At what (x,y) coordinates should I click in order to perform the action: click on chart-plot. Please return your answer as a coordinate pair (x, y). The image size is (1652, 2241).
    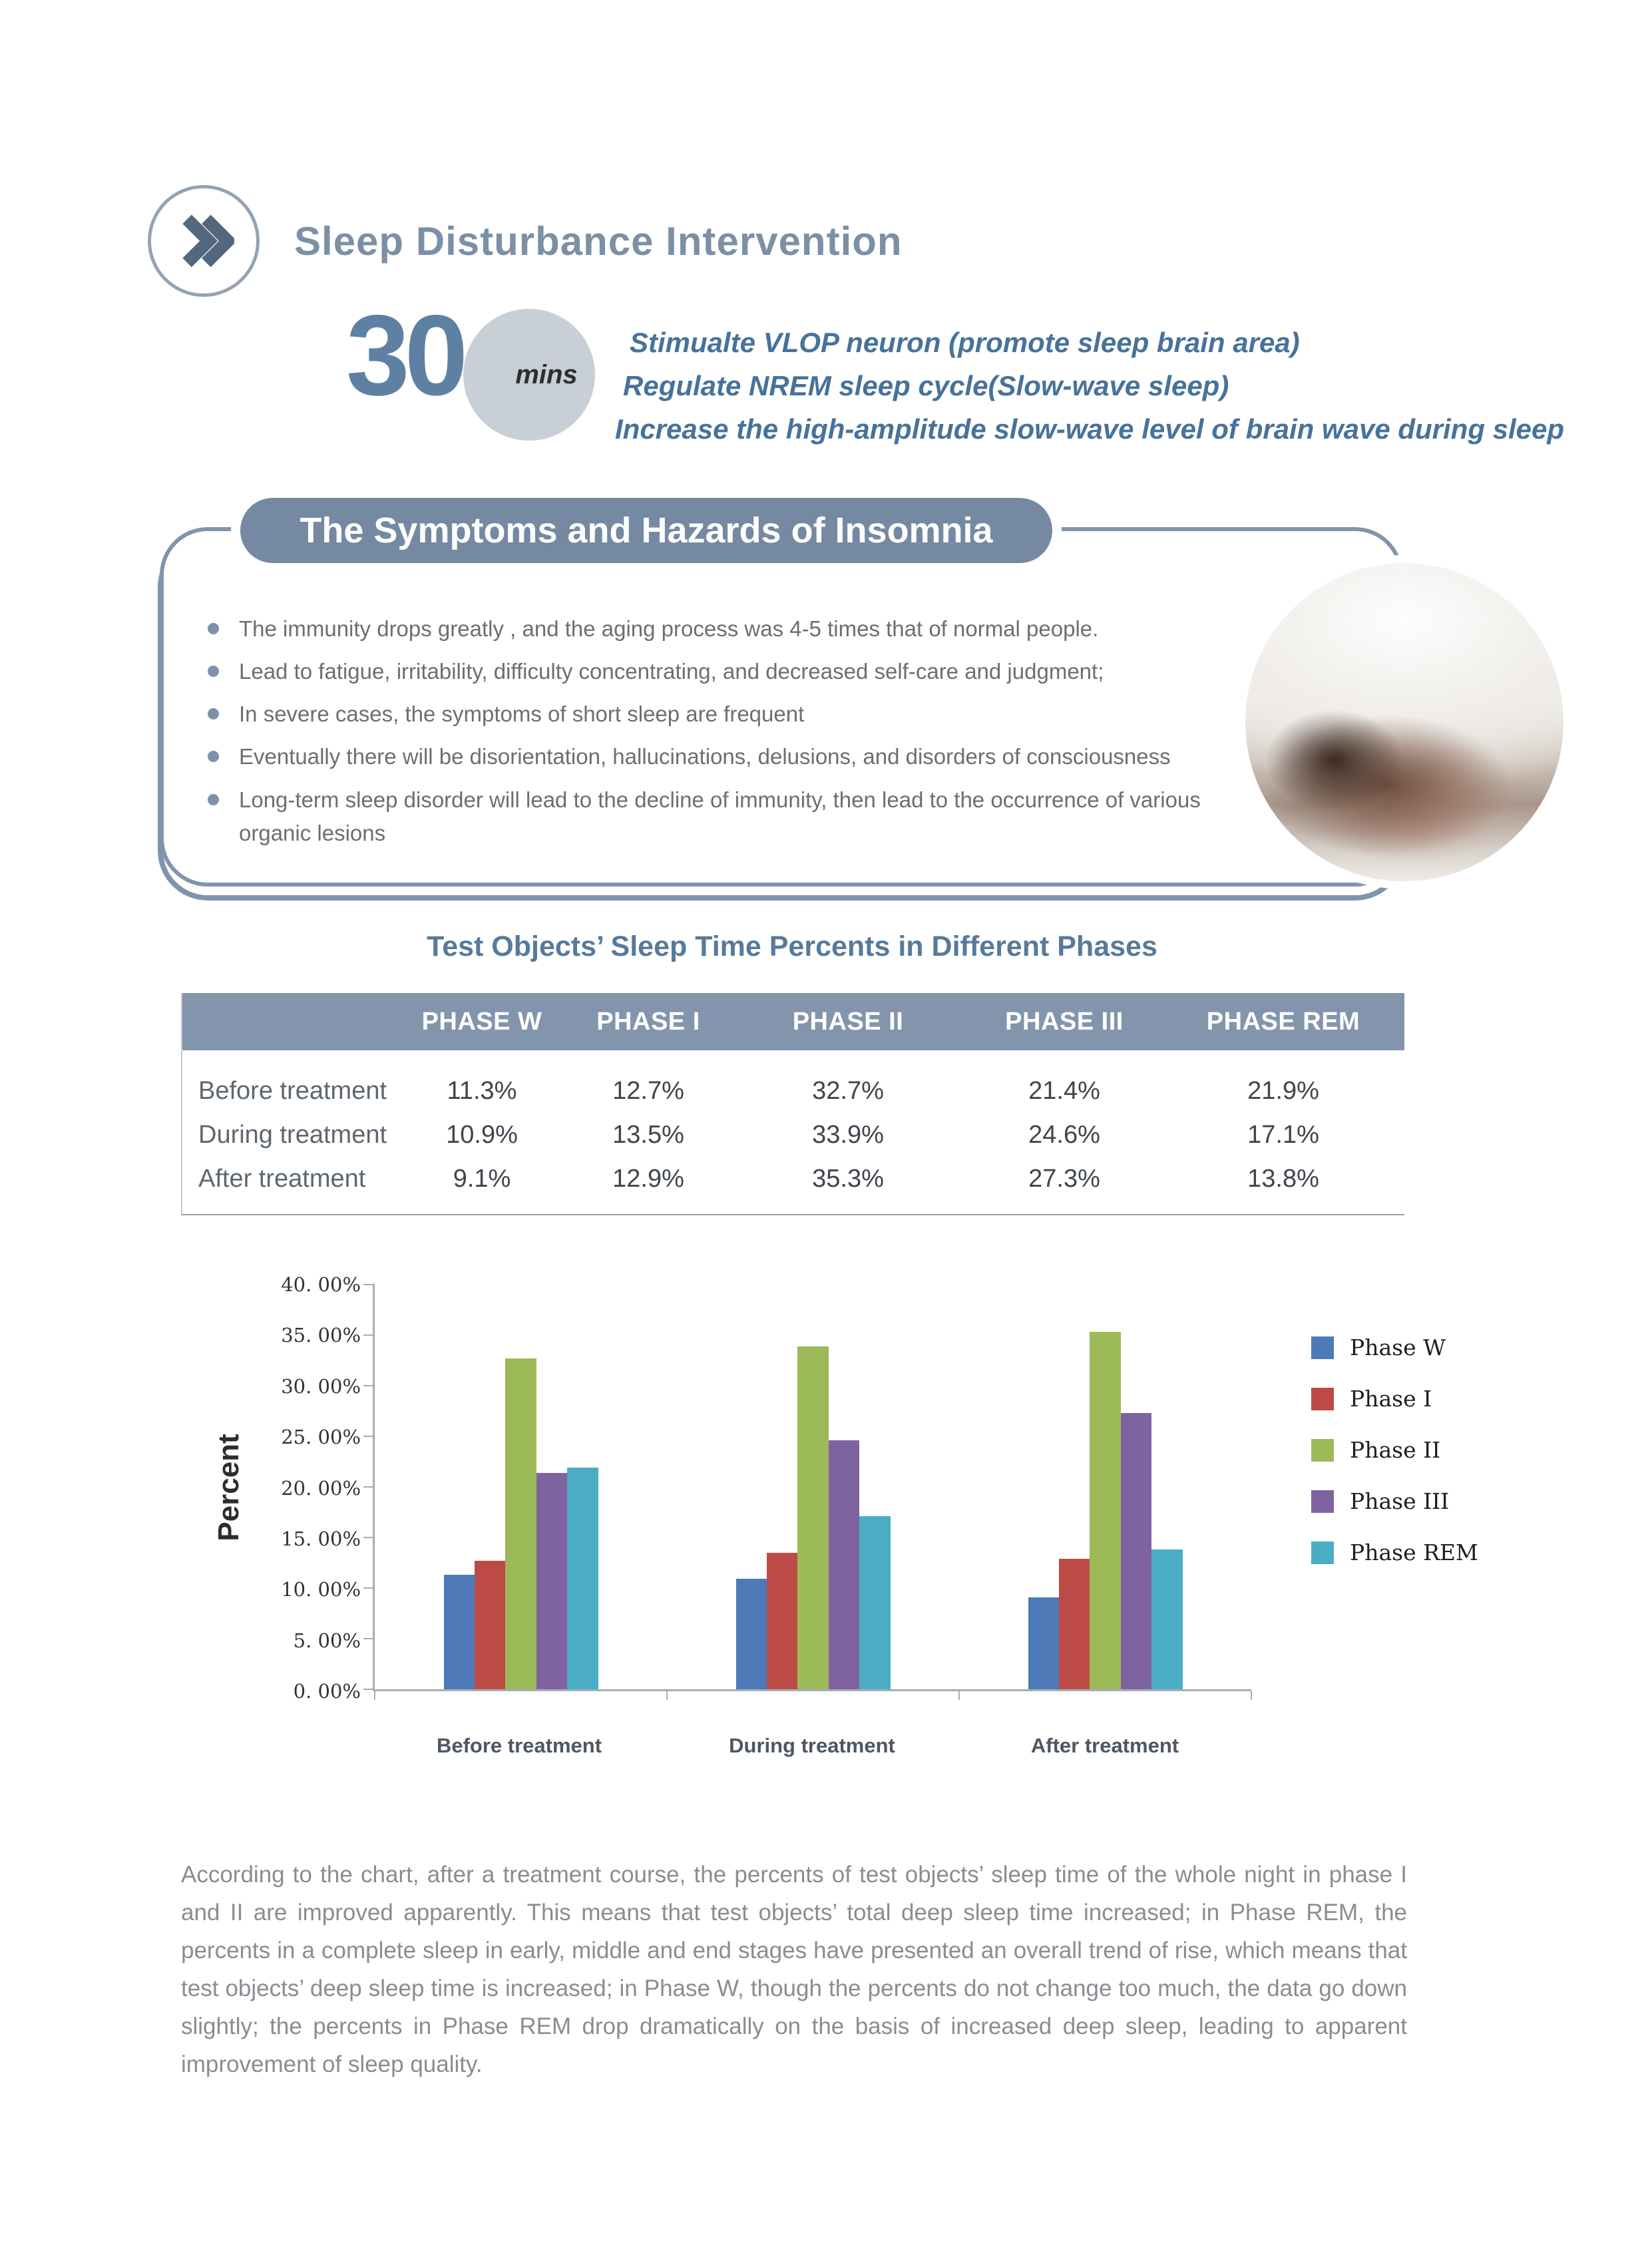
    Looking at the image, I should click on (807, 1492).